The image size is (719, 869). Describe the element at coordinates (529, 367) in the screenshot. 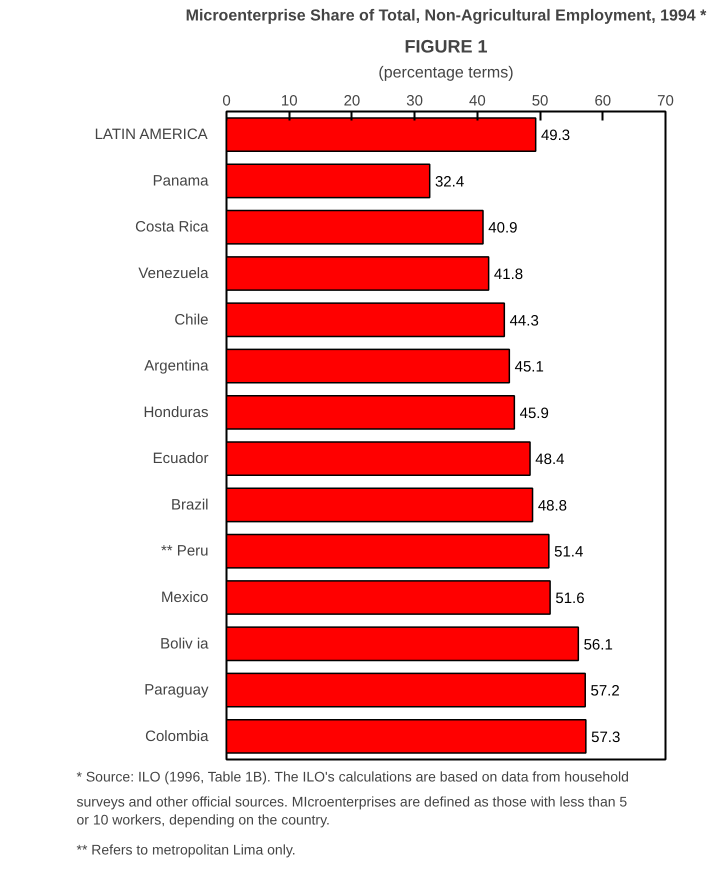

I see `data-label: 45.1` at that location.